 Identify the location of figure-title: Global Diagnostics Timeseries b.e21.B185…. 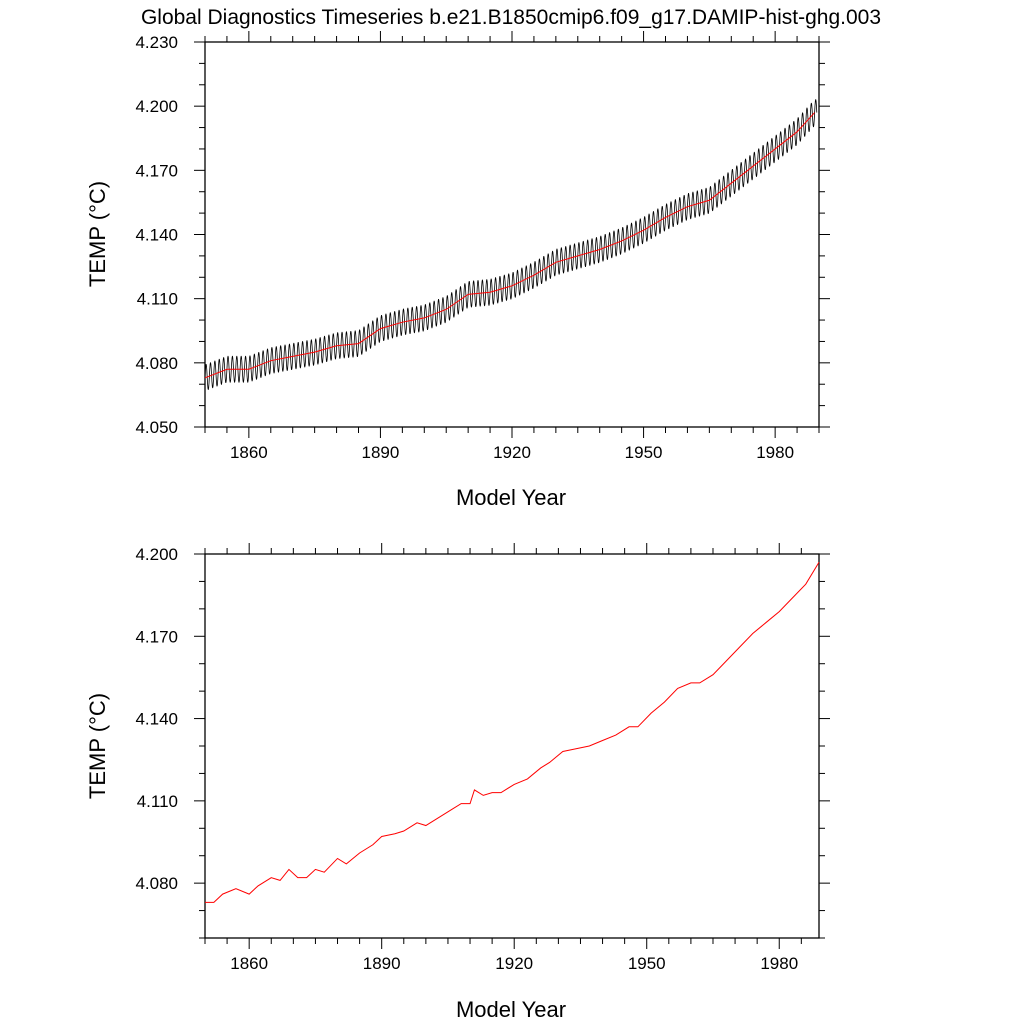
(511, 17).